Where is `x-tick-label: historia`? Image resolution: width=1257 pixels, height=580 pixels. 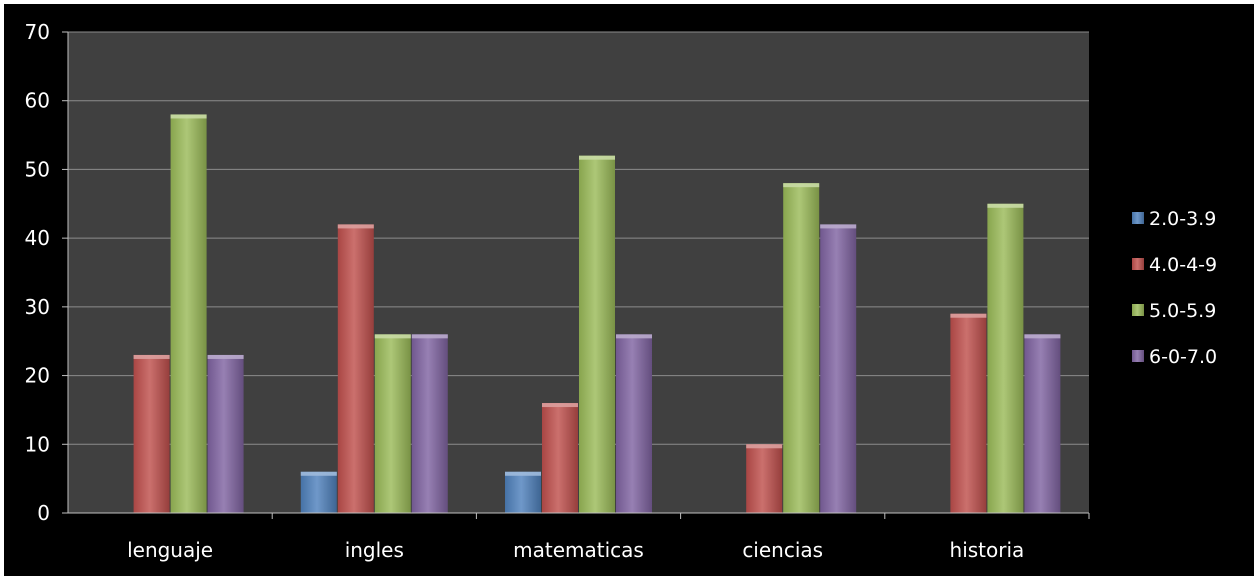 x-tick-label: historia is located at coordinates (987, 550).